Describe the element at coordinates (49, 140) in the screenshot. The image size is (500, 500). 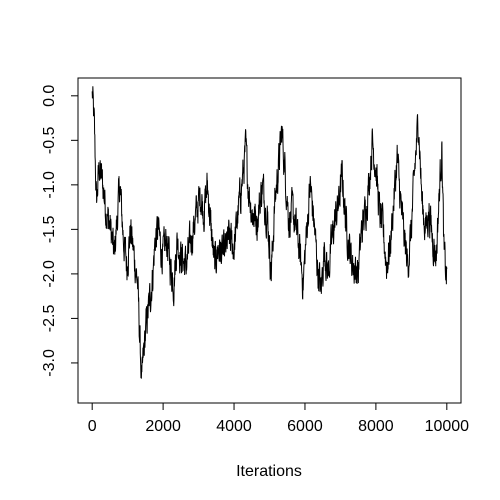
I see `y-tick-label: -0.5` at that location.